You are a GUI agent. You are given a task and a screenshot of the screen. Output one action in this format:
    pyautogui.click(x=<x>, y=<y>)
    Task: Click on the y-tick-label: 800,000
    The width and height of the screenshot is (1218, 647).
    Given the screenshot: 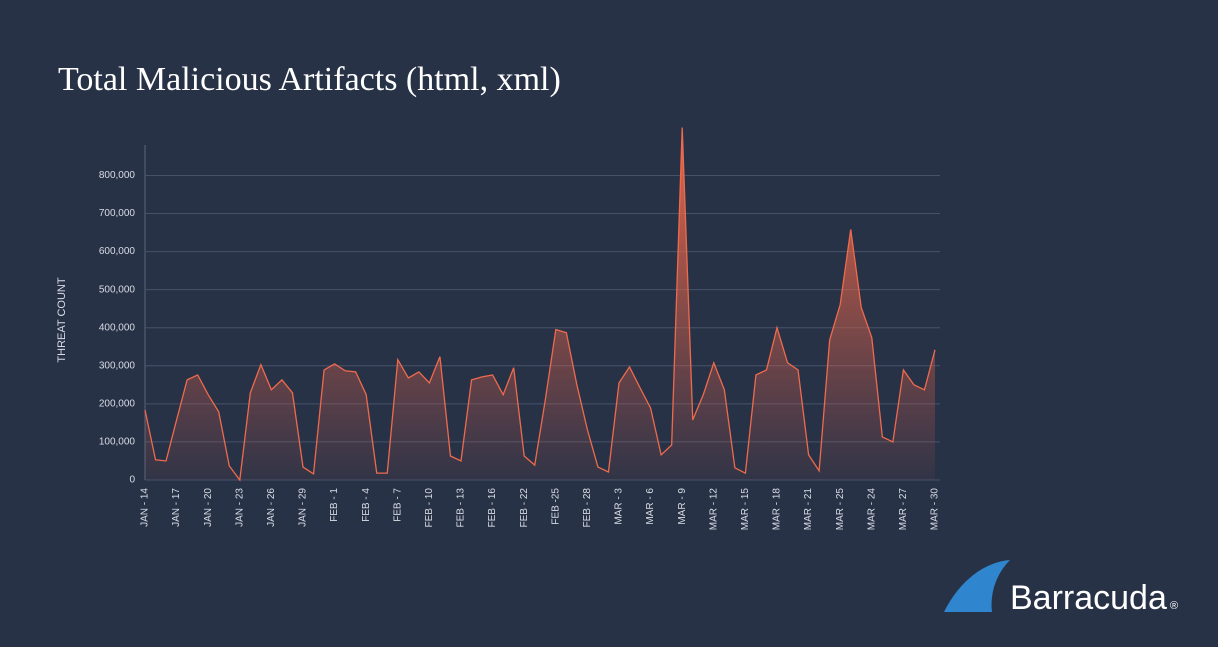 What is the action you would take?
    pyautogui.click(x=117, y=175)
    